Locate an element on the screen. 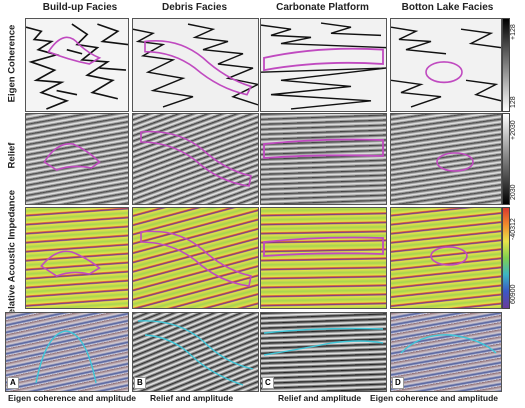  panel-letter-b: B is located at coordinates (140, 383).